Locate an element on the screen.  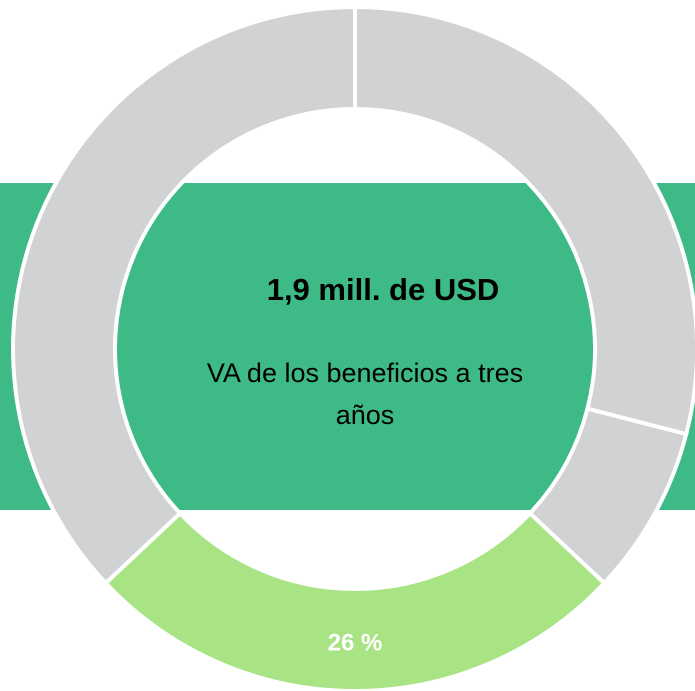
segment-label: 26 % is located at coordinates (355, 642).